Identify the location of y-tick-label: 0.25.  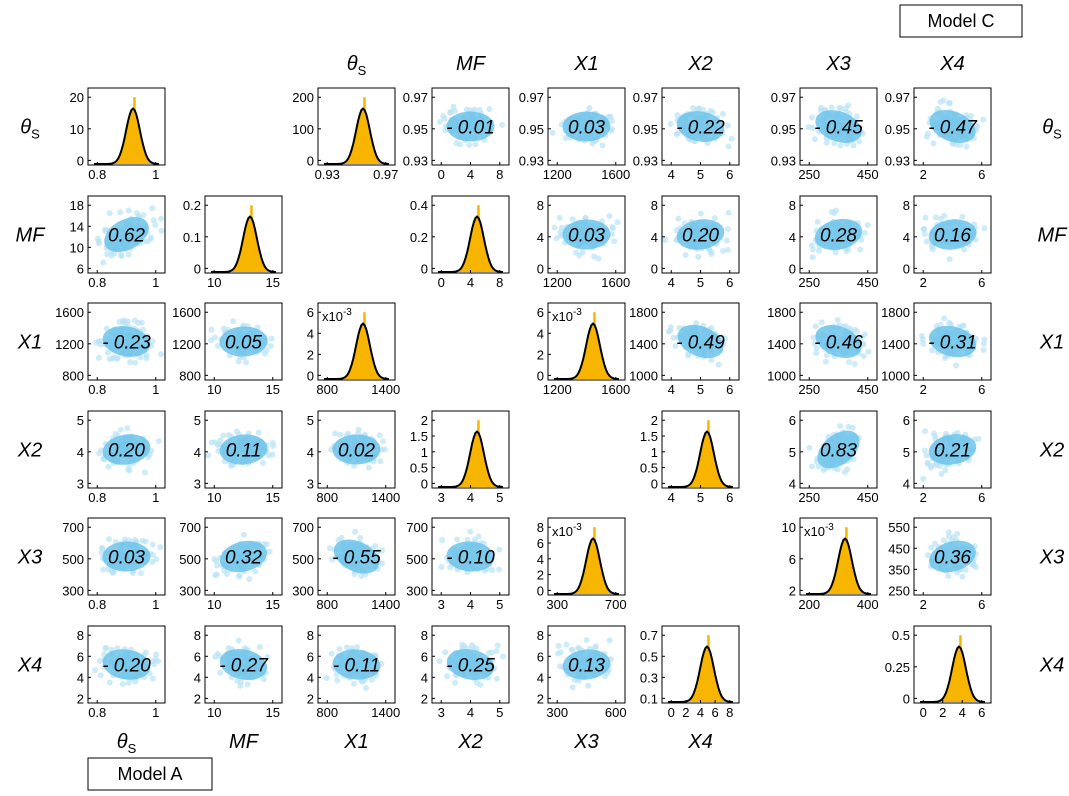
(897, 667).